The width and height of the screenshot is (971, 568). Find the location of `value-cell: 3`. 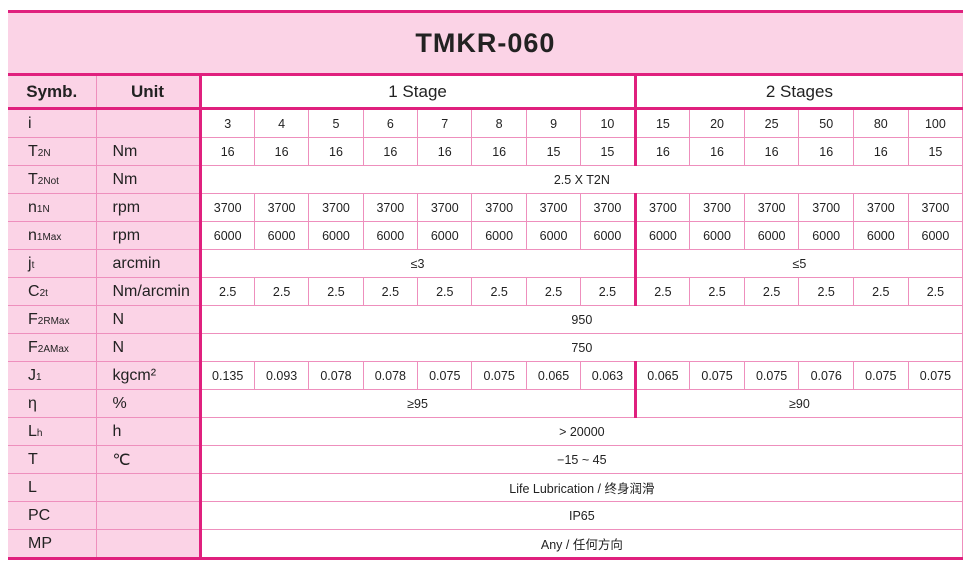

value-cell: 3 is located at coordinates (227, 123).